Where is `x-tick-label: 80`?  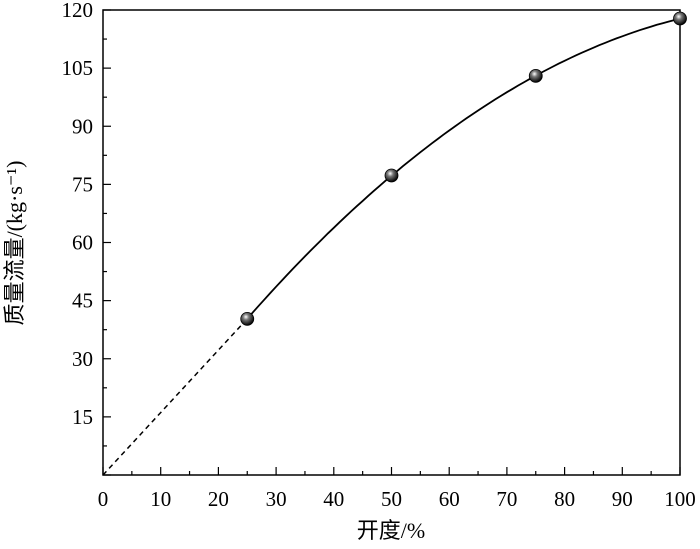
x-tick-label: 80 is located at coordinates (564, 499).